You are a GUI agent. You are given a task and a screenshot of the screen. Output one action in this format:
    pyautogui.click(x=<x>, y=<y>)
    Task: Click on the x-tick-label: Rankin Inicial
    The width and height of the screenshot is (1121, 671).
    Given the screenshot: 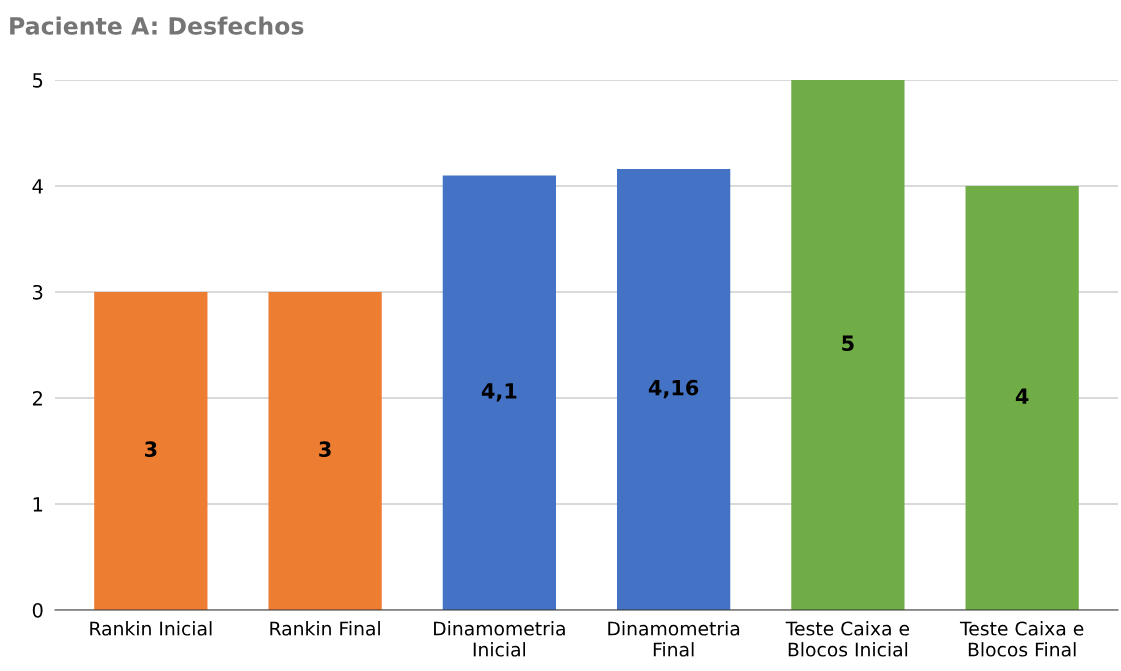 What is the action you would take?
    pyautogui.click(x=151, y=628)
    